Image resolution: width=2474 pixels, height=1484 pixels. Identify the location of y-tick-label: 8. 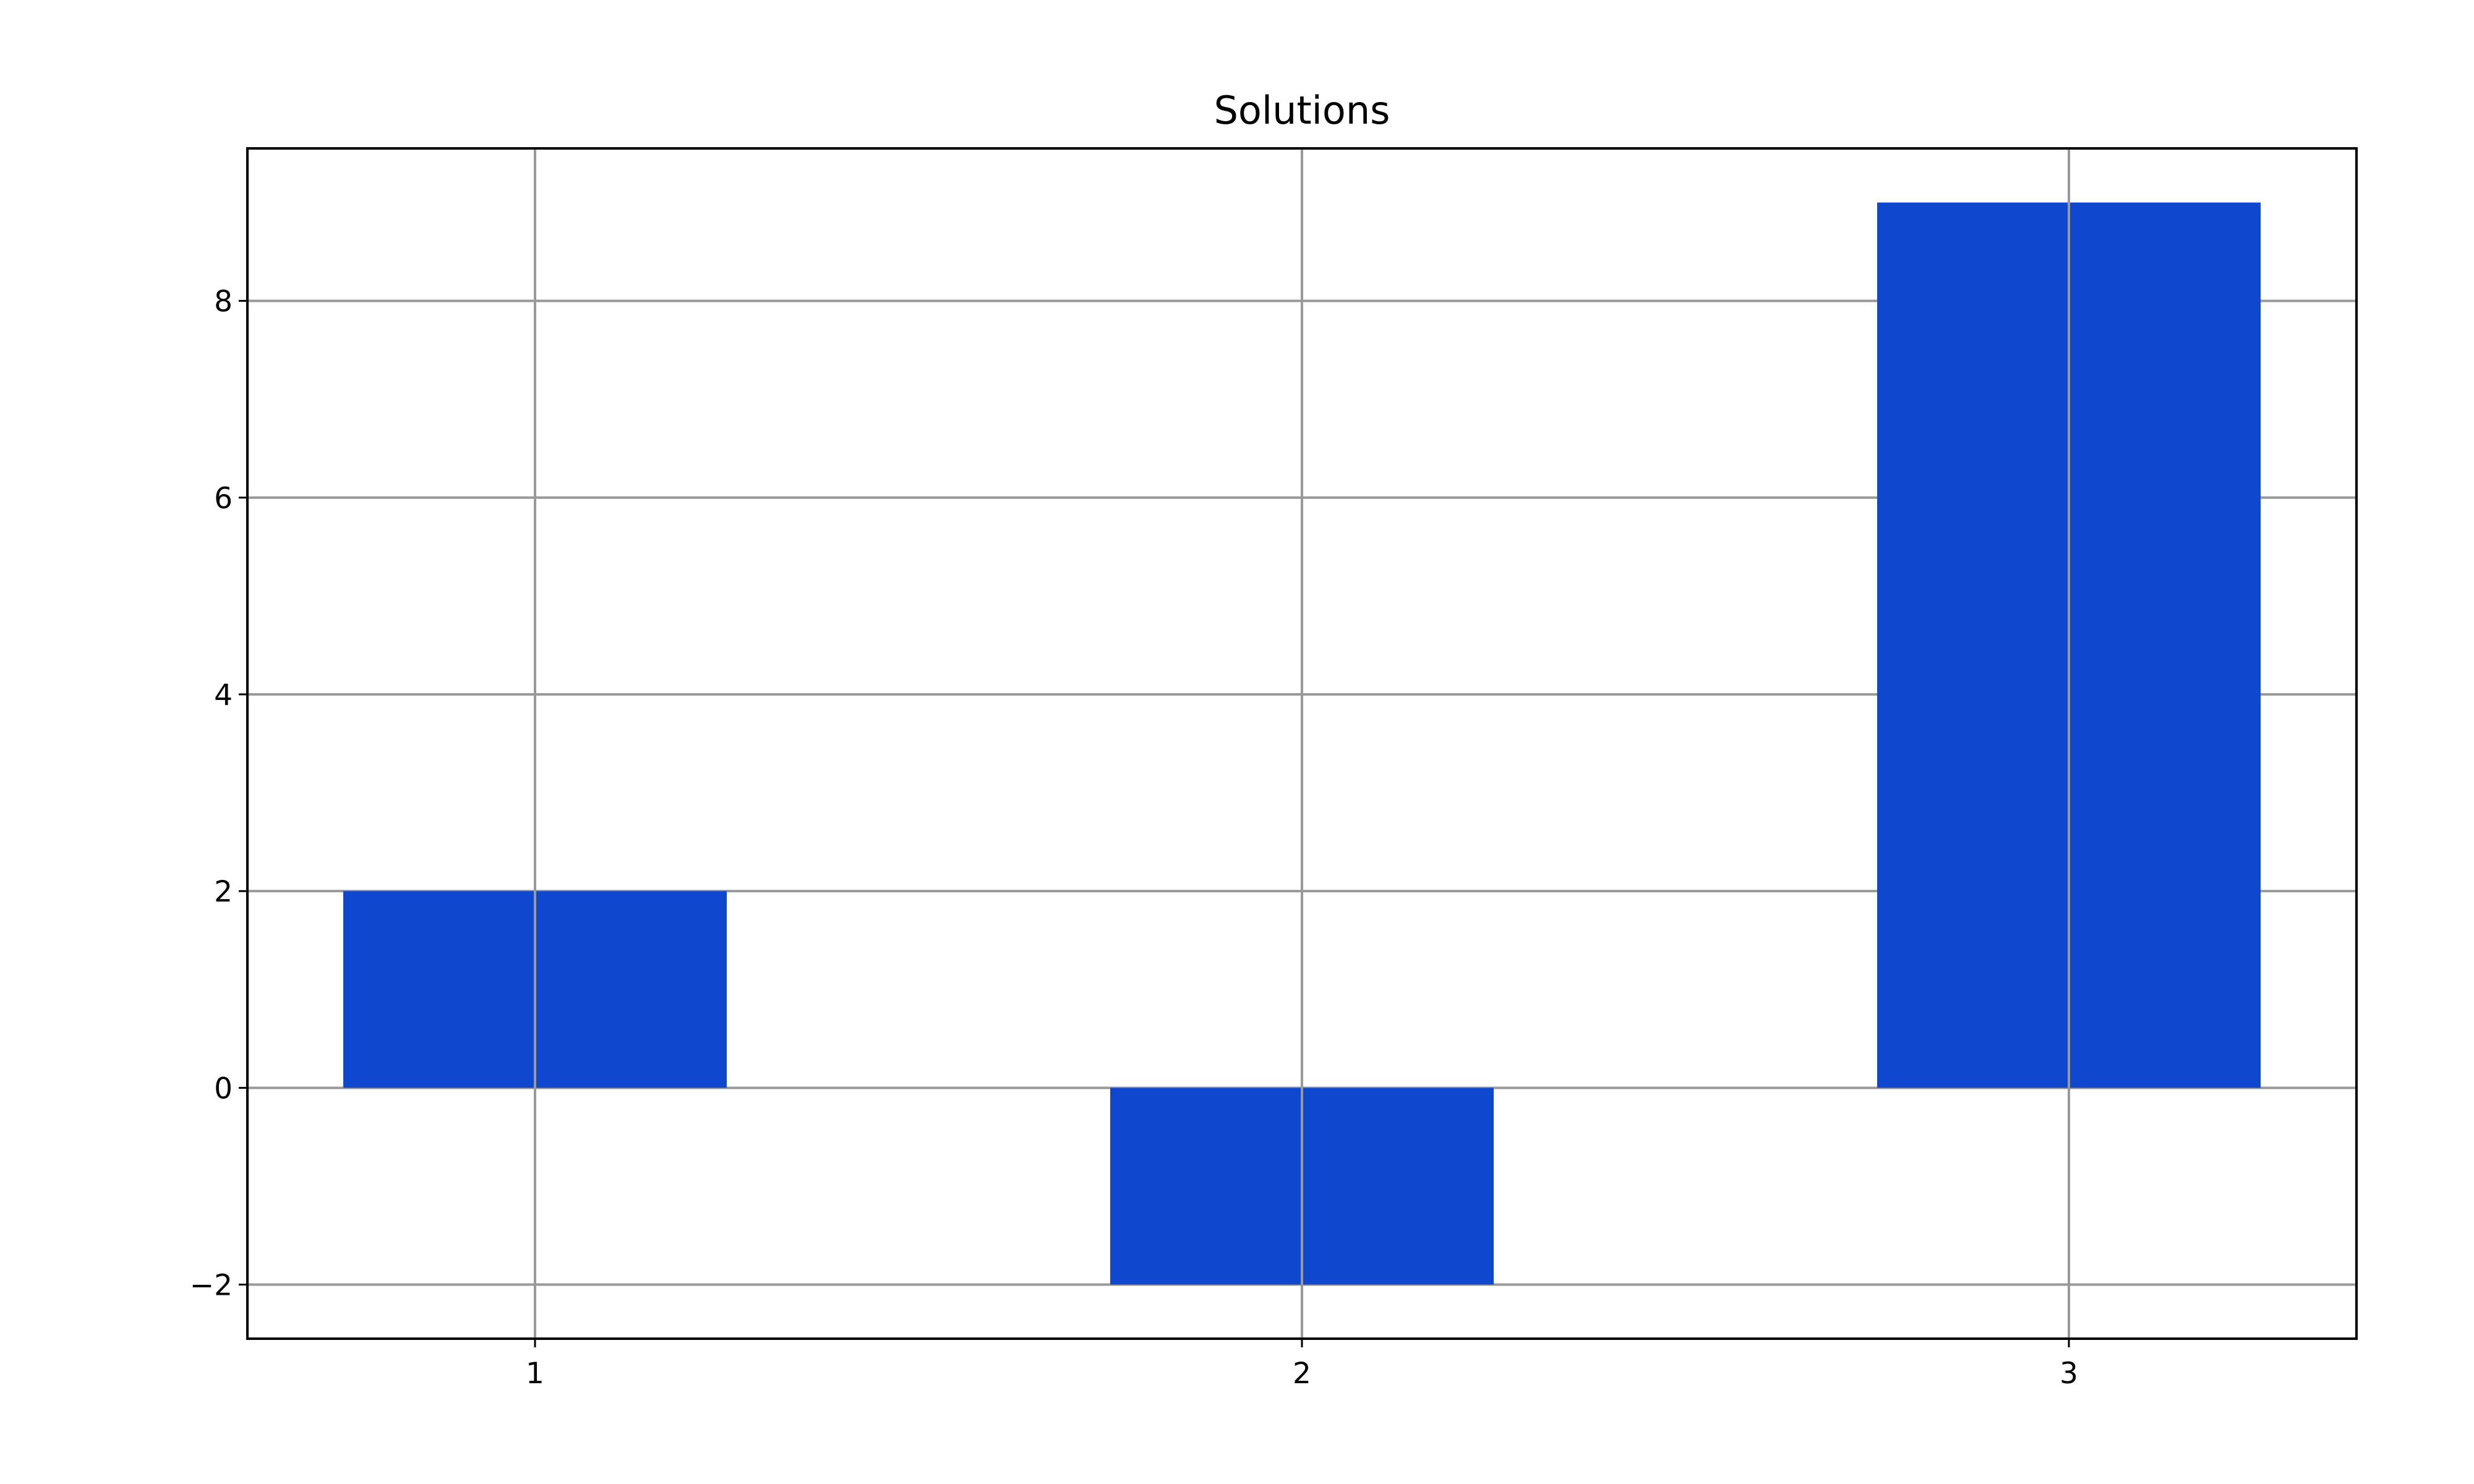
(223, 302).